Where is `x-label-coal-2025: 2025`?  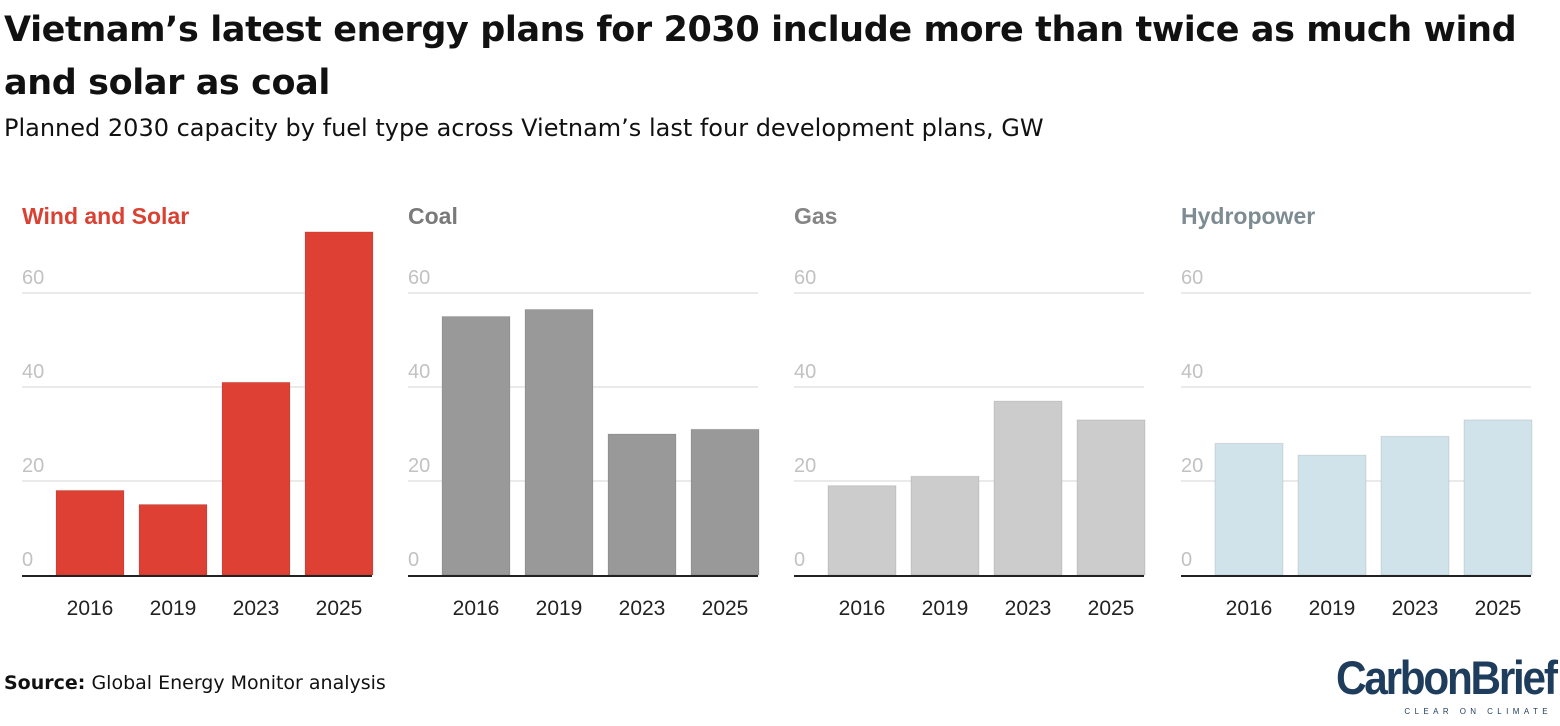 x-label-coal-2025: 2025 is located at coordinates (725, 608).